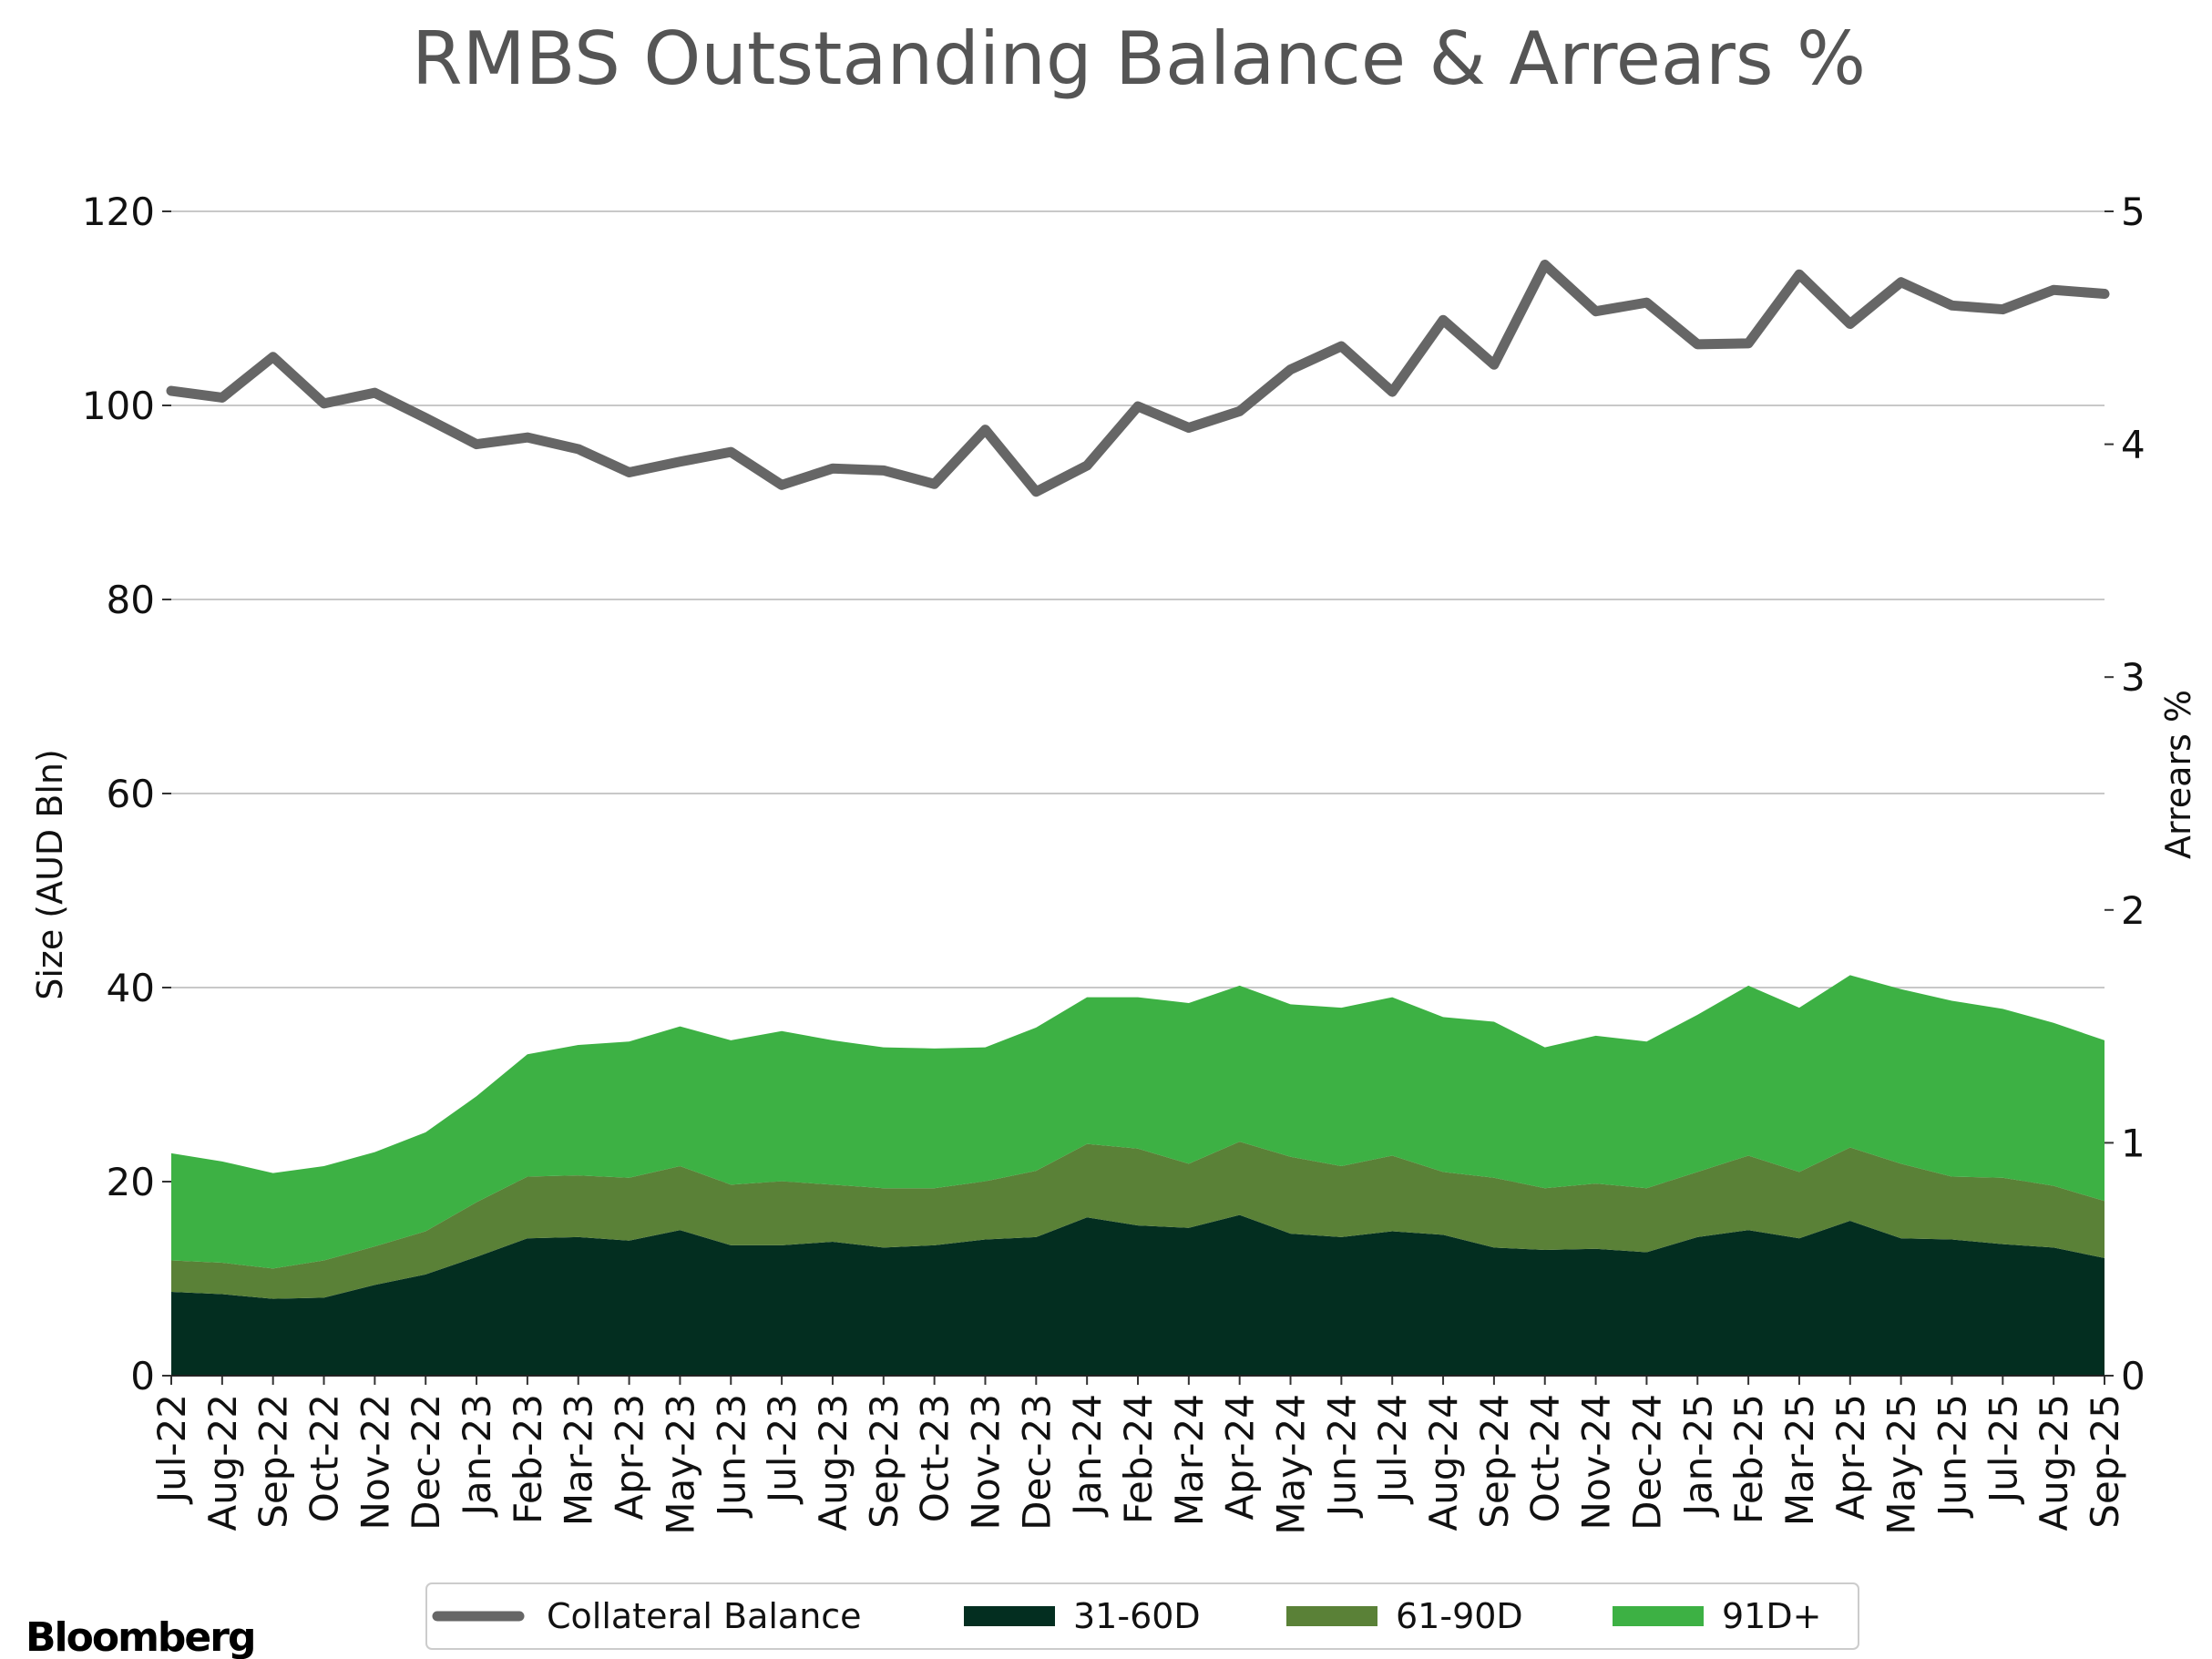 The width and height of the screenshot is (2212, 1659). What do you see at coordinates (1799, 1460) in the screenshot?
I see `x-tick-label: Mar-25` at bounding box center [1799, 1460].